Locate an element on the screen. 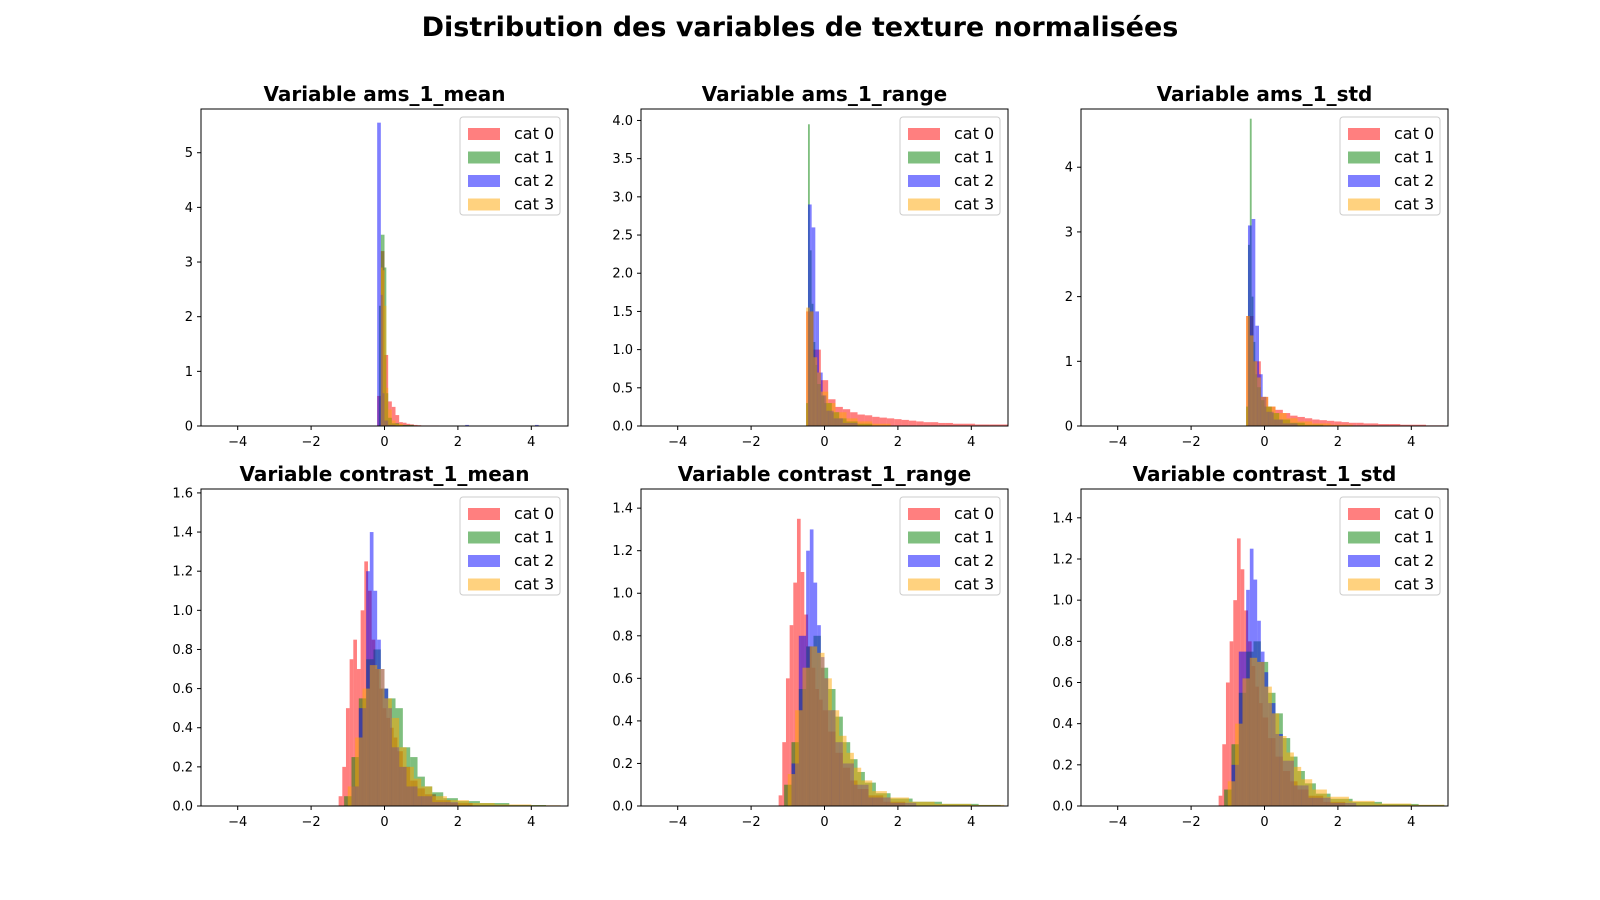  y-tick-label: 0.0 is located at coordinates (622, 427).